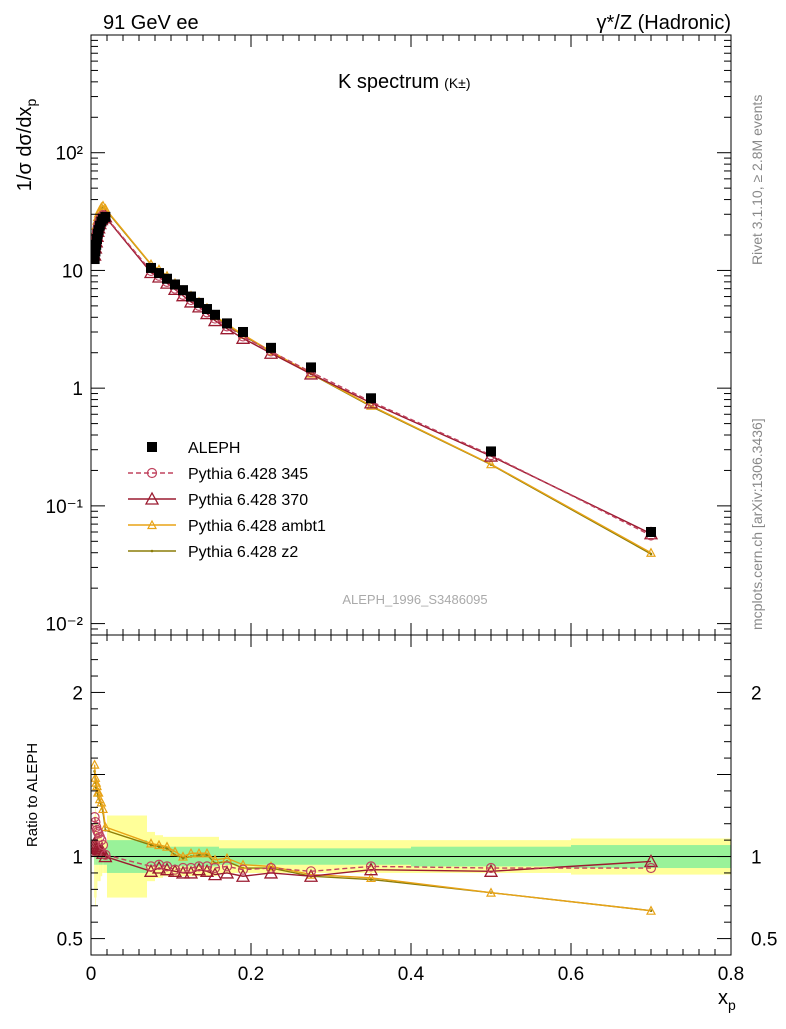 The height and width of the screenshot is (1029, 786). I want to click on ratio-xlabel-text: x, so click(723, 998).